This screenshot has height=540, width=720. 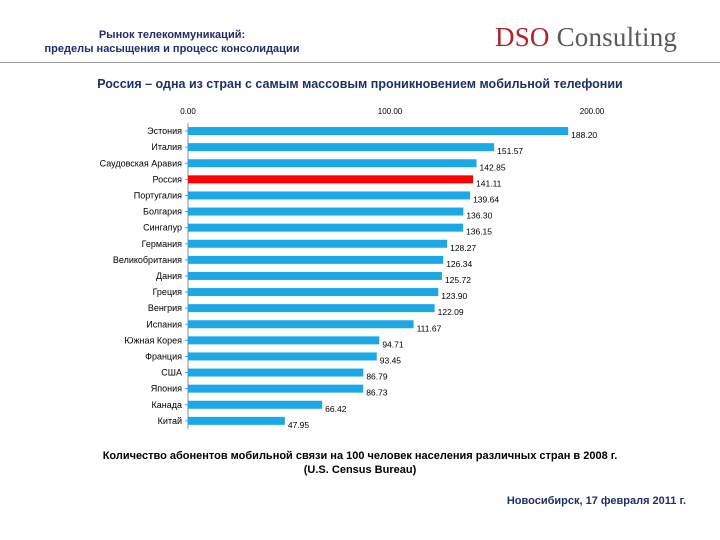 What do you see at coordinates (158, 195) in the screenshot?
I see `category-label: Португалия` at bounding box center [158, 195].